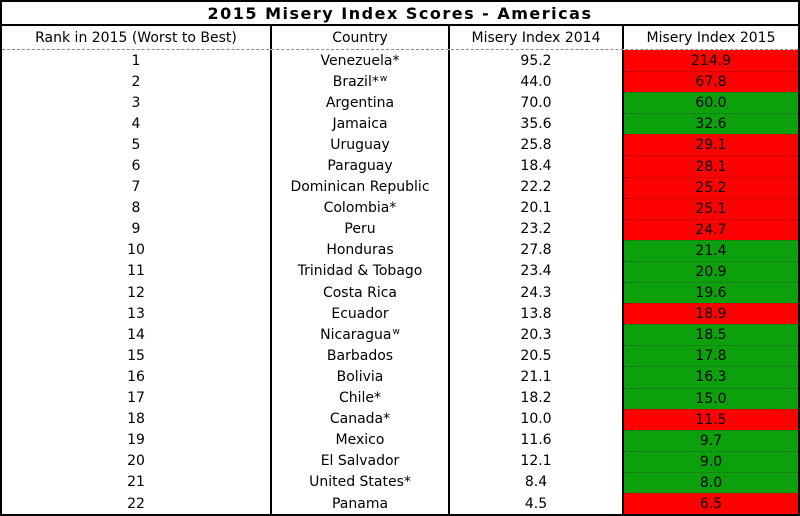 The width and height of the screenshot is (800, 516). What do you see at coordinates (137, 482) in the screenshot?
I see `rank-cell: 21` at bounding box center [137, 482].